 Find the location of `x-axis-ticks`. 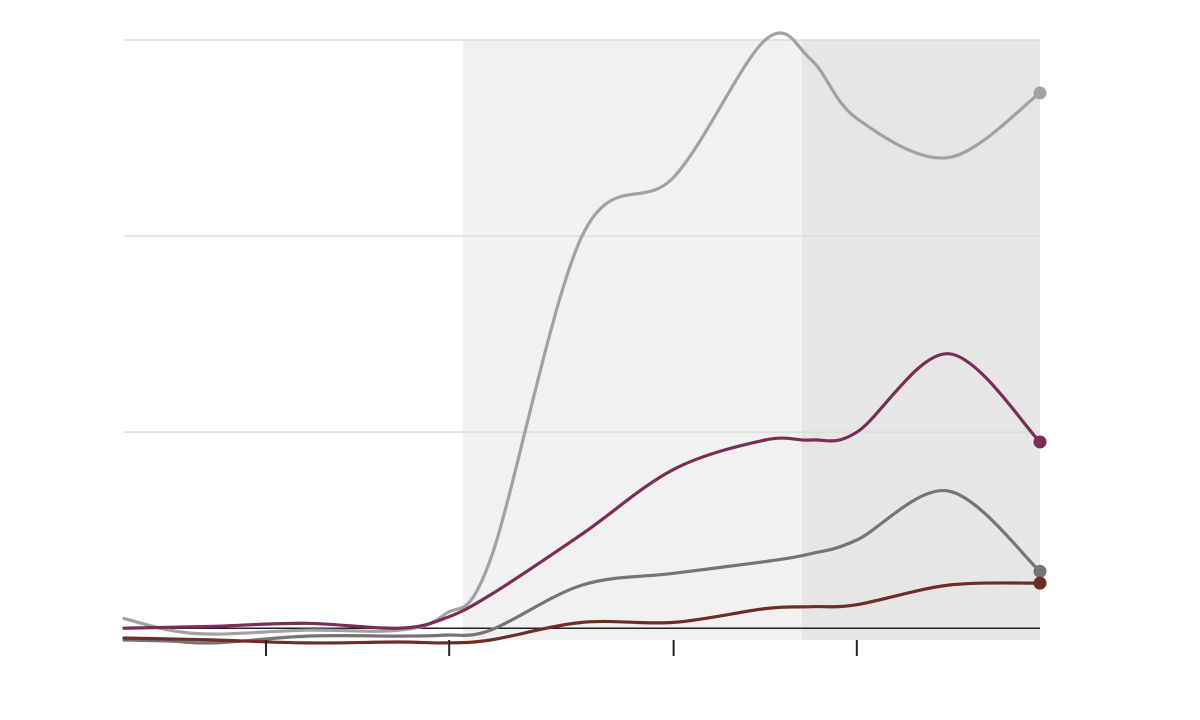

x-axis-ticks is located at coordinates (561, 648).